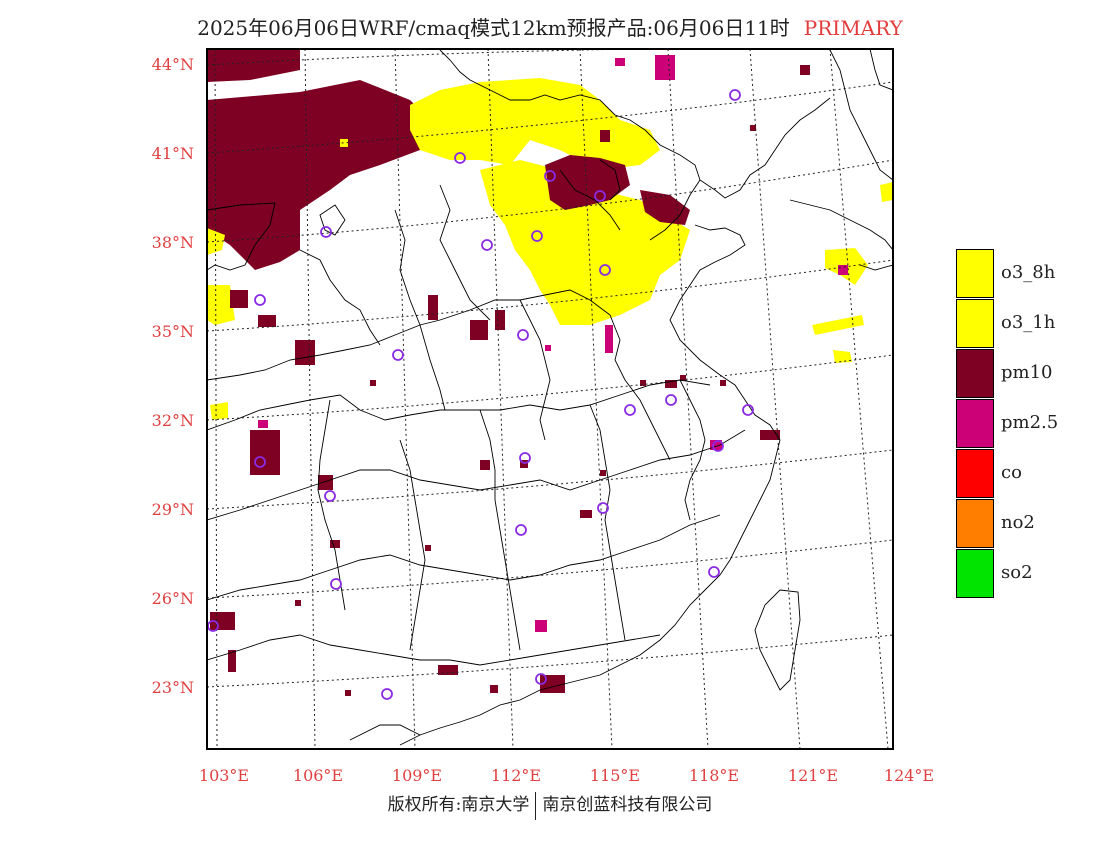 The height and width of the screenshot is (854, 1100). I want to click on lon-label-112e: 112°E, so click(516, 775).